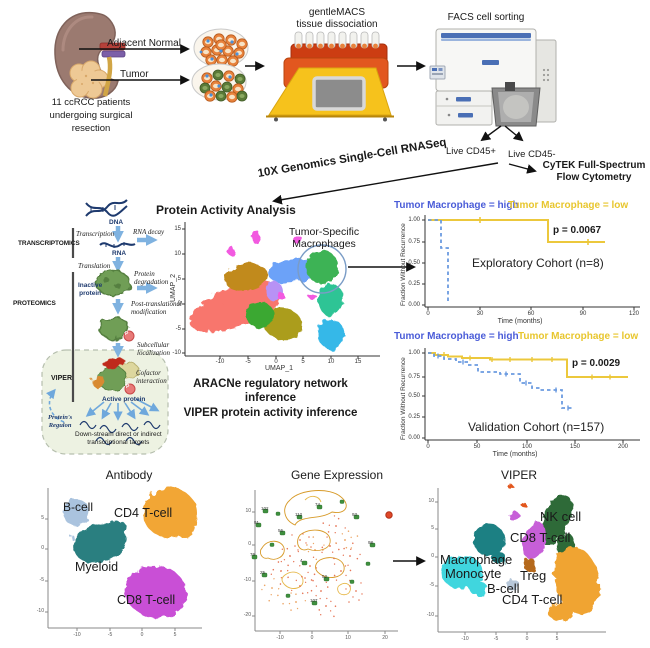 This screenshot has width=650, height=648. I want to click on antibody-title: Antibody, so click(129, 475).